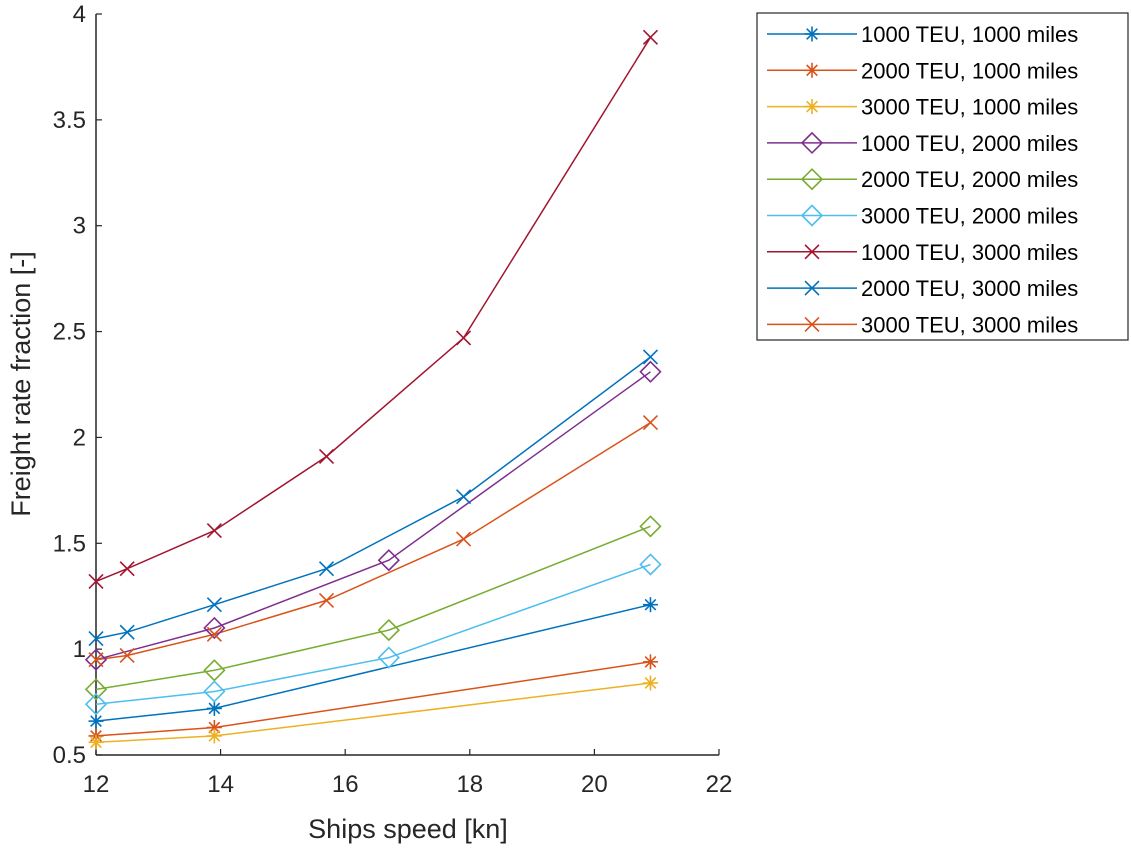 The width and height of the screenshot is (1131, 851). Describe the element at coordinates (969, 179) in the screenshot. I see `legend-label: 2000 TEU, 2000 miles` at that location.